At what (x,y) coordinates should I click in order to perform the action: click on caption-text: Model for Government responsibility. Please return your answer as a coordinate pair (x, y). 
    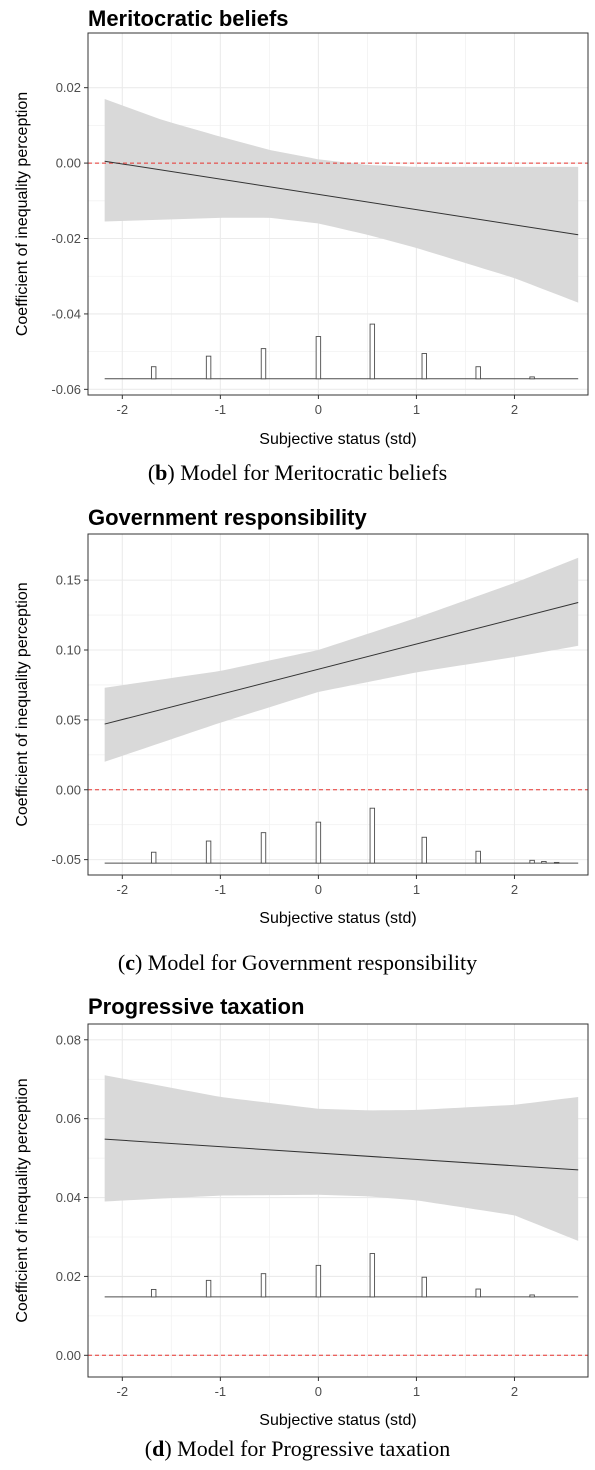
    Looking at the image, I should click on (310, 962).